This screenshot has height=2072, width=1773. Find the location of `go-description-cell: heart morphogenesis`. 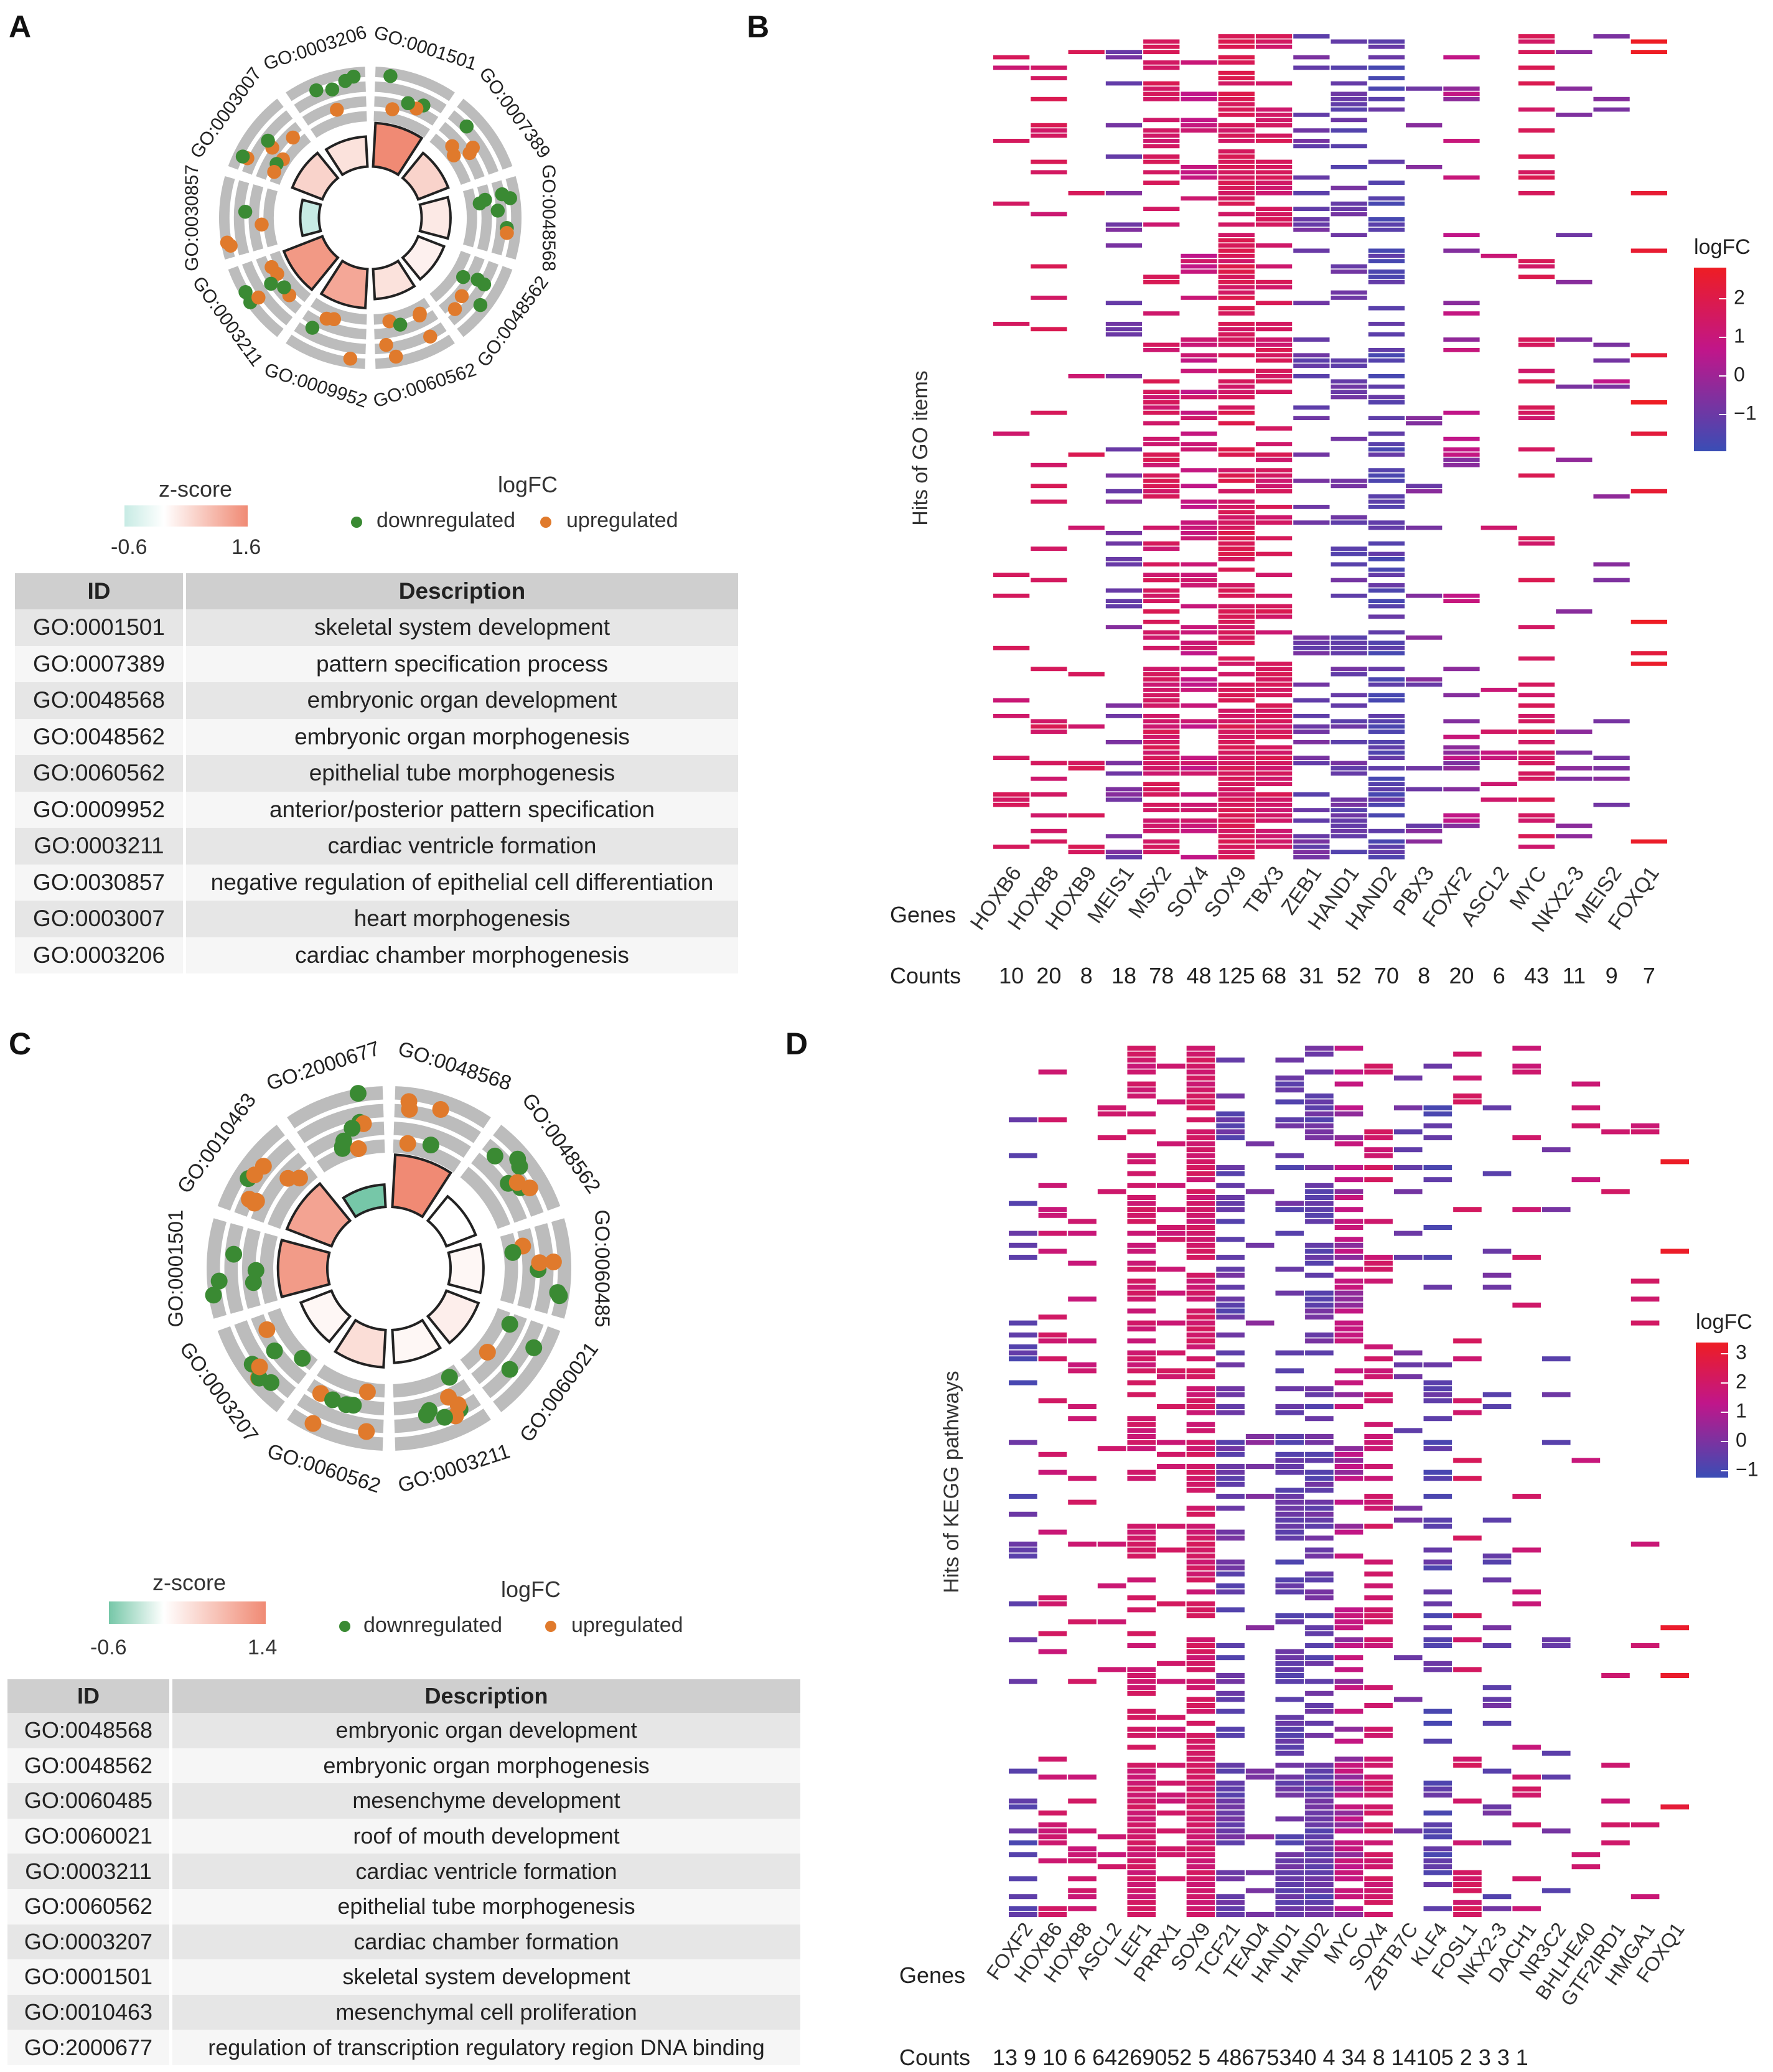

go-description-cell: heart morphogenesis is located at coordinates (461, 919).